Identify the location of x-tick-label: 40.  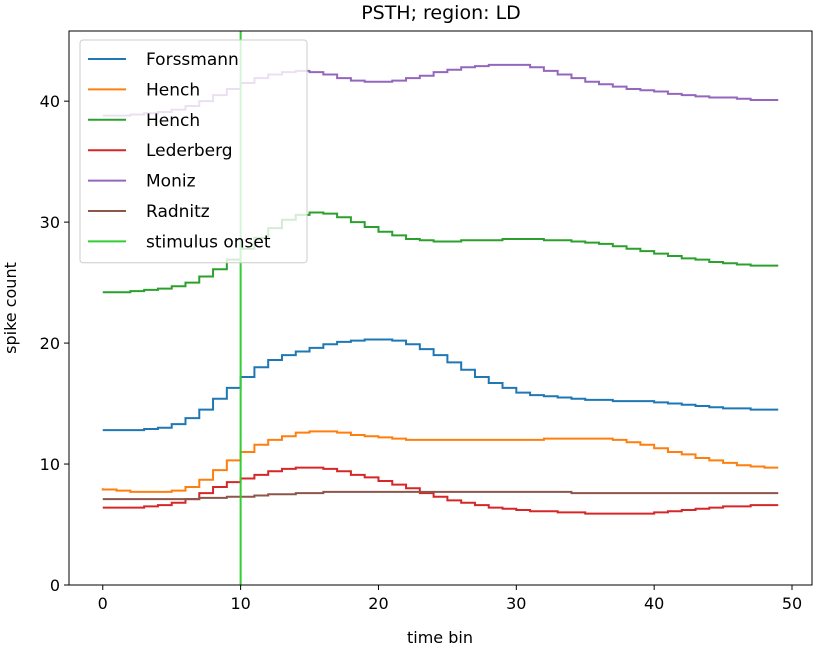
(654, 603).